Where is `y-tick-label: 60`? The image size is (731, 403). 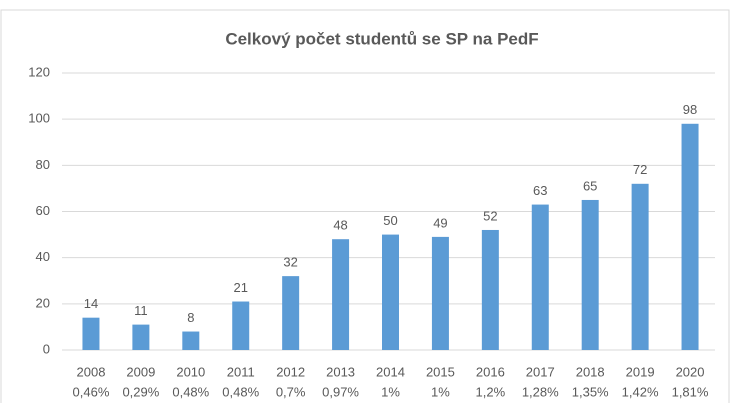 y-tick-label: 60 is located at coordinates (43, 210).